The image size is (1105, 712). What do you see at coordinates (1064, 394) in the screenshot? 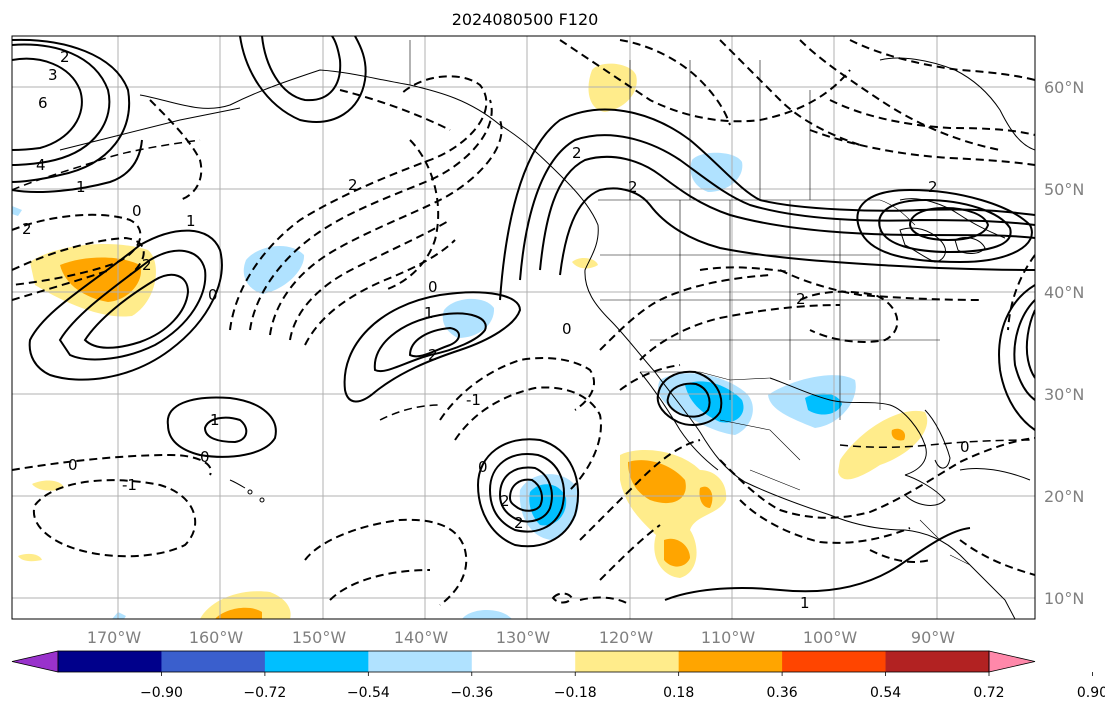
I see `lat-tick-label: 30°N` at bounding box center [1064, 394].